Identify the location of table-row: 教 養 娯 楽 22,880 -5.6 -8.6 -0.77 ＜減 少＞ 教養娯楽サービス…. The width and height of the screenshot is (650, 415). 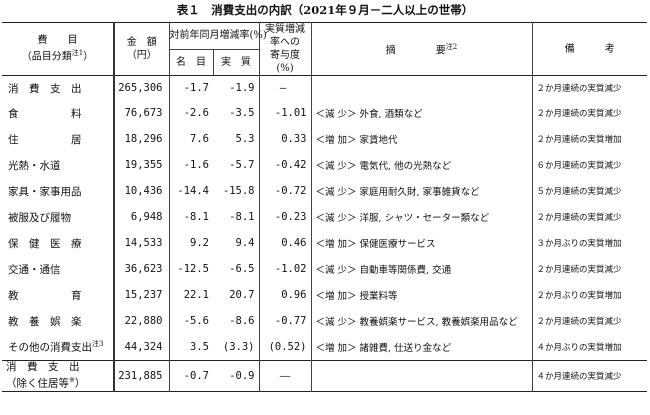
(324, 321).